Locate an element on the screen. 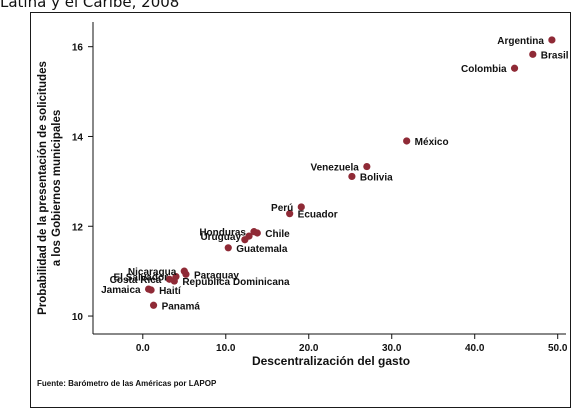 The height and width of the screenshot is (412, 576). point-label: Honduras is located at coordinates (222, 233).